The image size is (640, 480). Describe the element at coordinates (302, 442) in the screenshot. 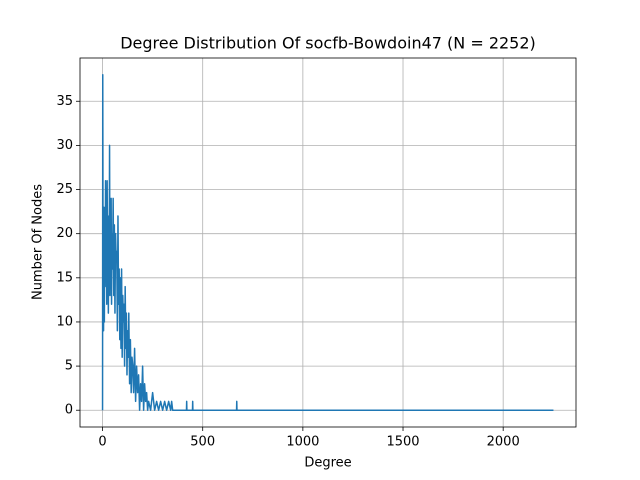

I see `x-tick-label: 1000` at that location.